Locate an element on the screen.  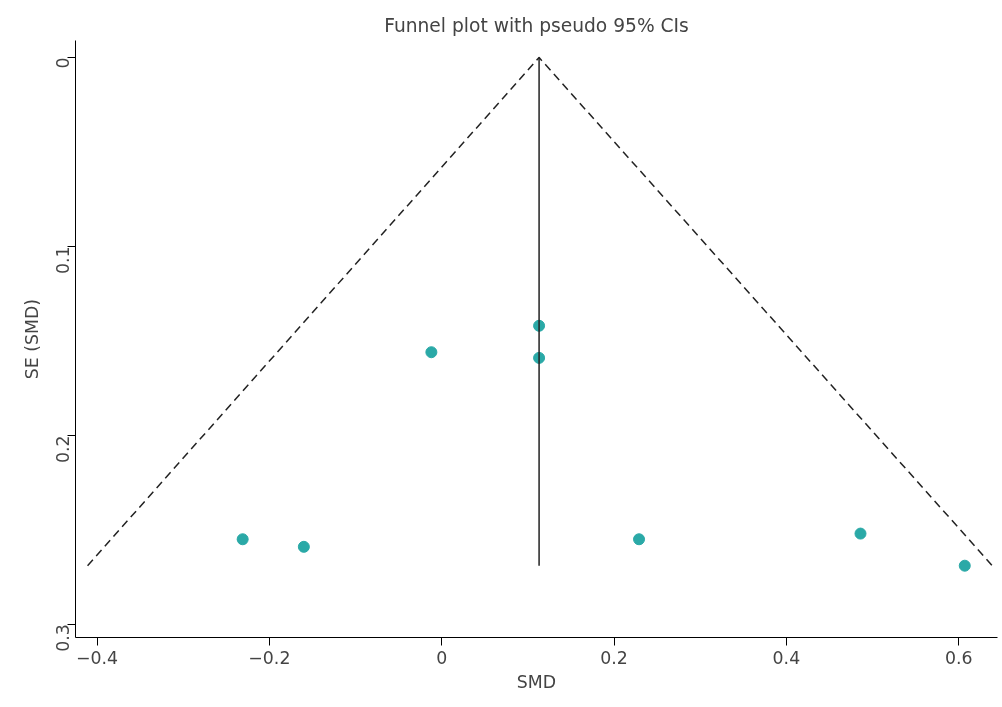
x-tick-label: 0.6 is located at coordinates (958, 657).